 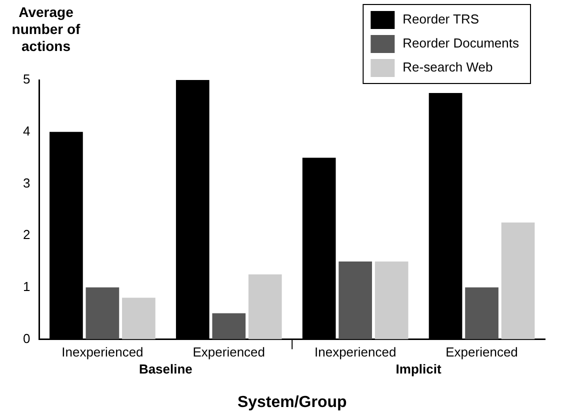 I want to click on y-tick-label: 5, so click(x=26, y=79).